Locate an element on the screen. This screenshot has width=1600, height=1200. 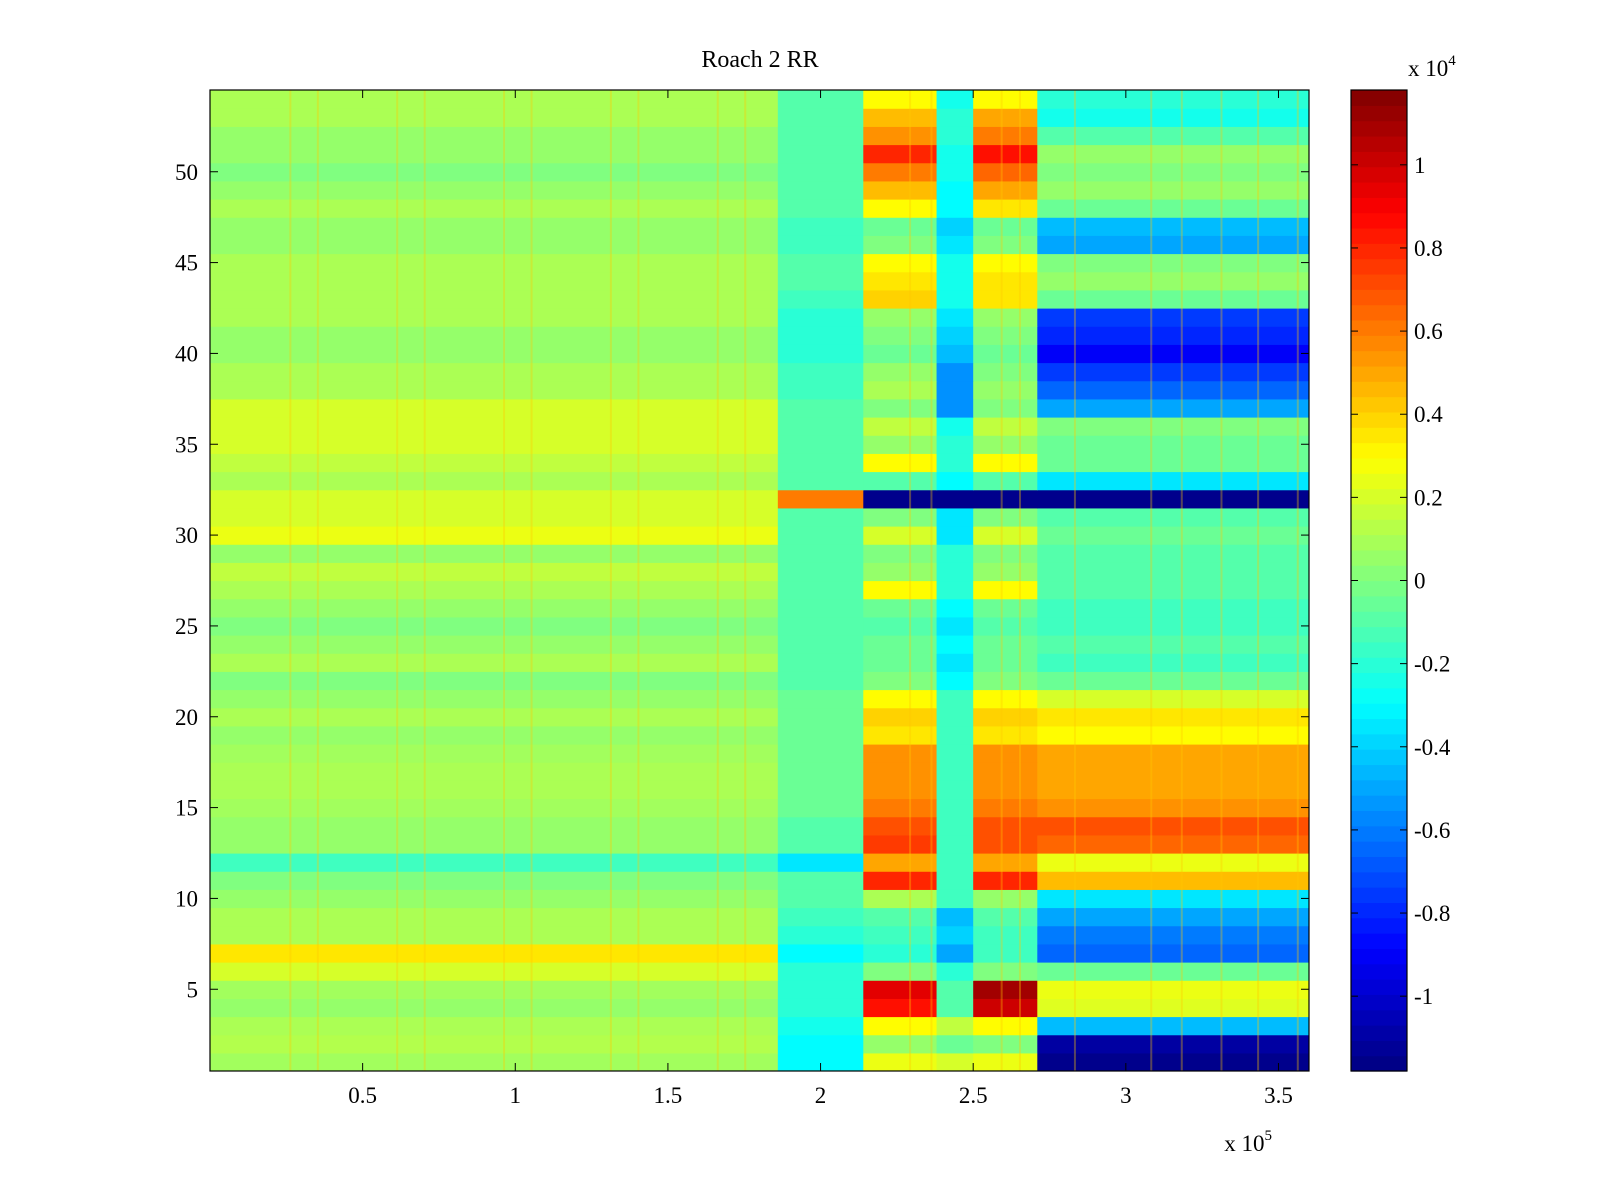
y-tick-label: 30 is located at coordinates (186, 535).